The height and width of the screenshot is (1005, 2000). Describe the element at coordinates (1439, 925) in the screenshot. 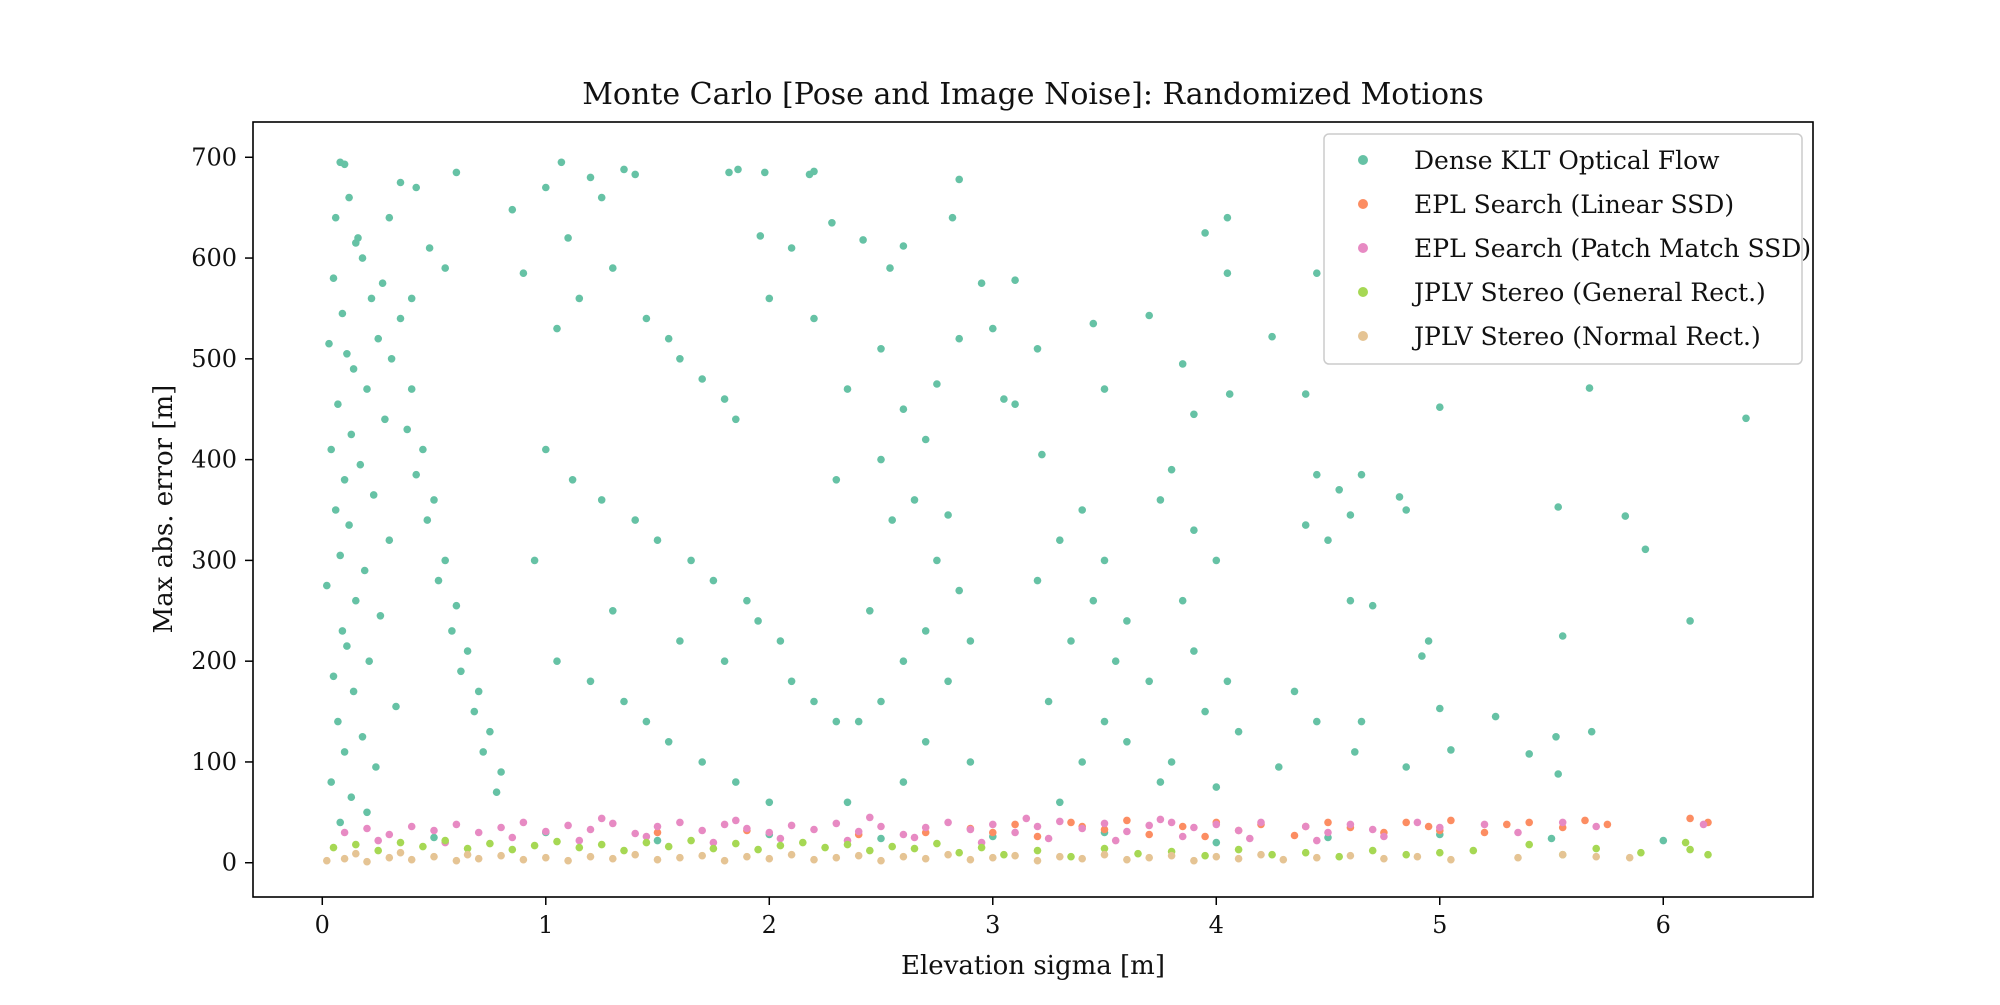

I see `x-tick-label: 5` at that location.